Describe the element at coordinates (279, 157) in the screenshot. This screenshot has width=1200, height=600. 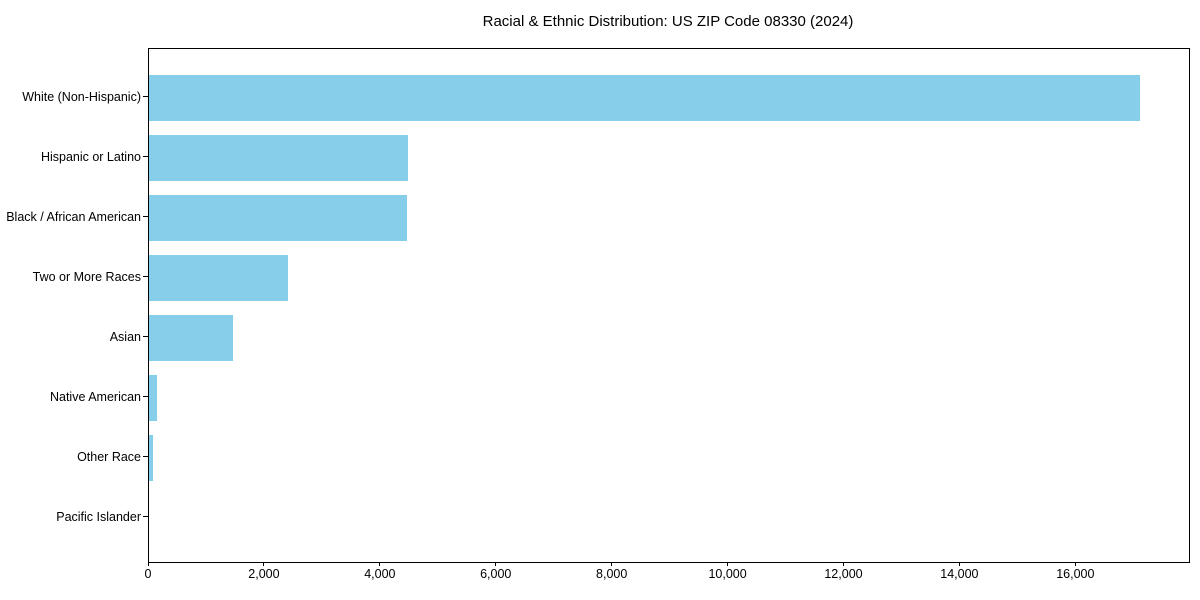
I see `bar-hispanic-or-latino` at that location.